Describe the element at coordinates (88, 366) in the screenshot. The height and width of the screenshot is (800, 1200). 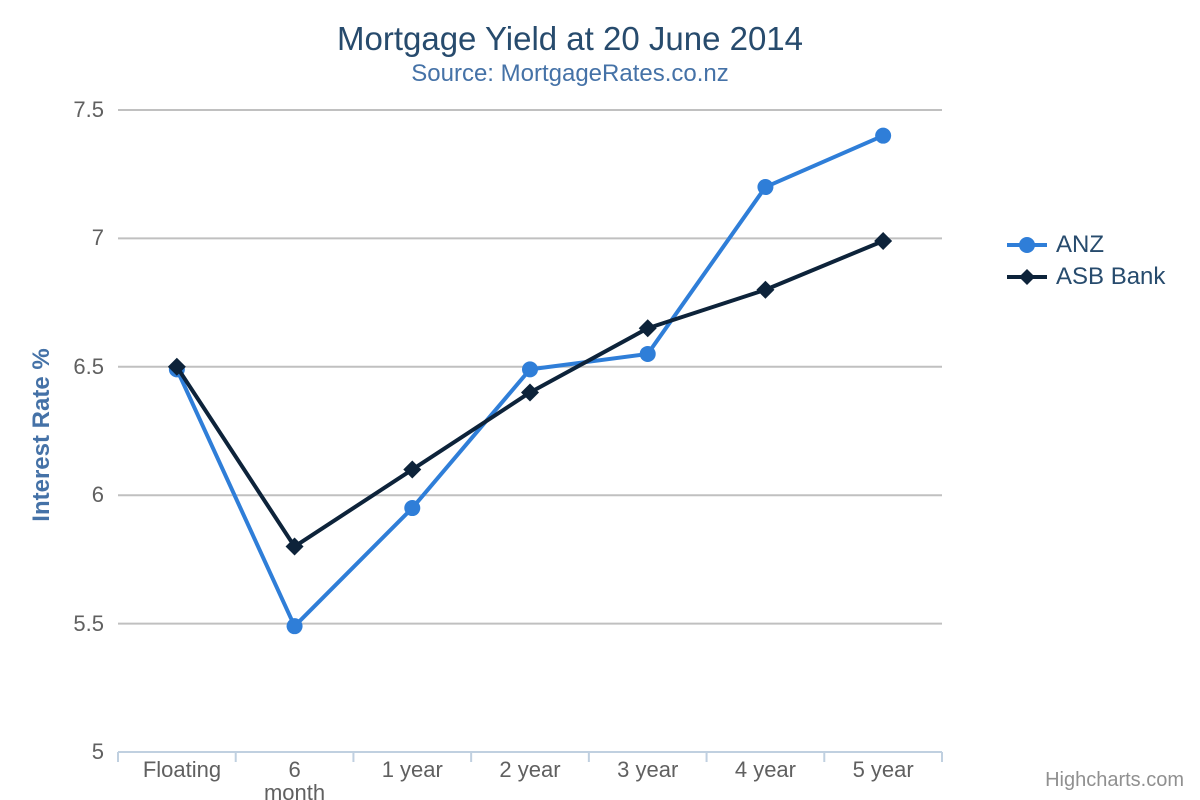
I see `y-axis-label: 6.5` at that location.